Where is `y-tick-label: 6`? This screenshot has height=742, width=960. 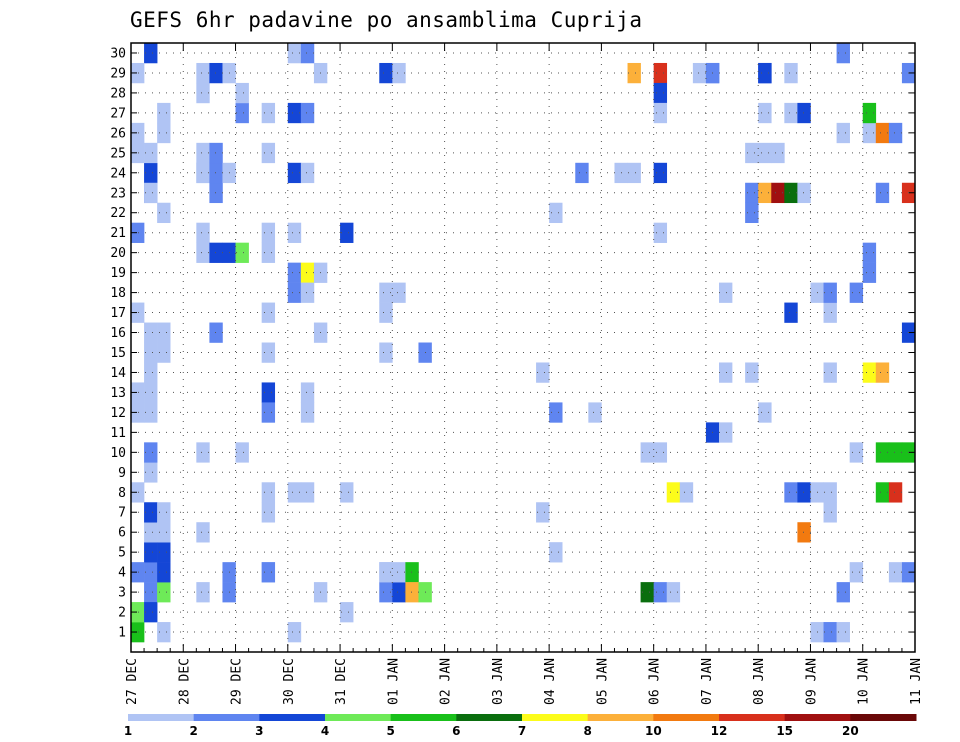
y-tick-label: 6 is located at coordinates (122, 533).